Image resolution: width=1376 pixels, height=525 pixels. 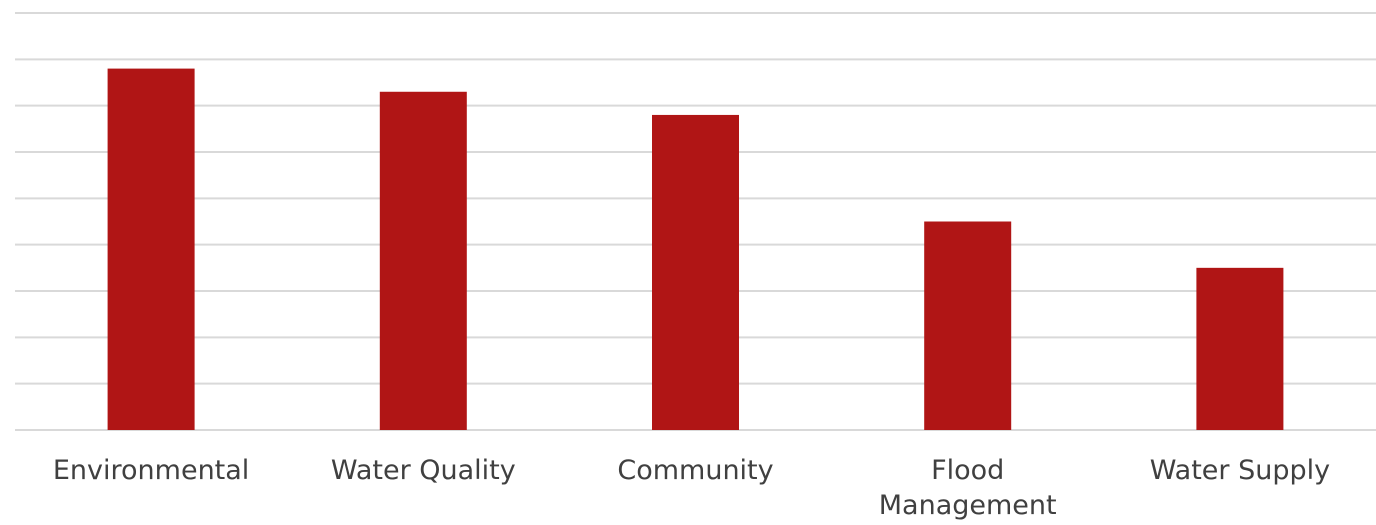 I want to click on category-label-water-quality: Water Quality, so click(x=423, y=470).